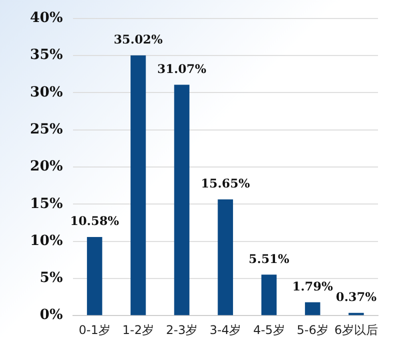 Image resolution: width=408 pixels, height=356 pixels. Describe the element at coordinates (46, 204) in the screenshot. I see `y-tick-label: 15%` at that location.